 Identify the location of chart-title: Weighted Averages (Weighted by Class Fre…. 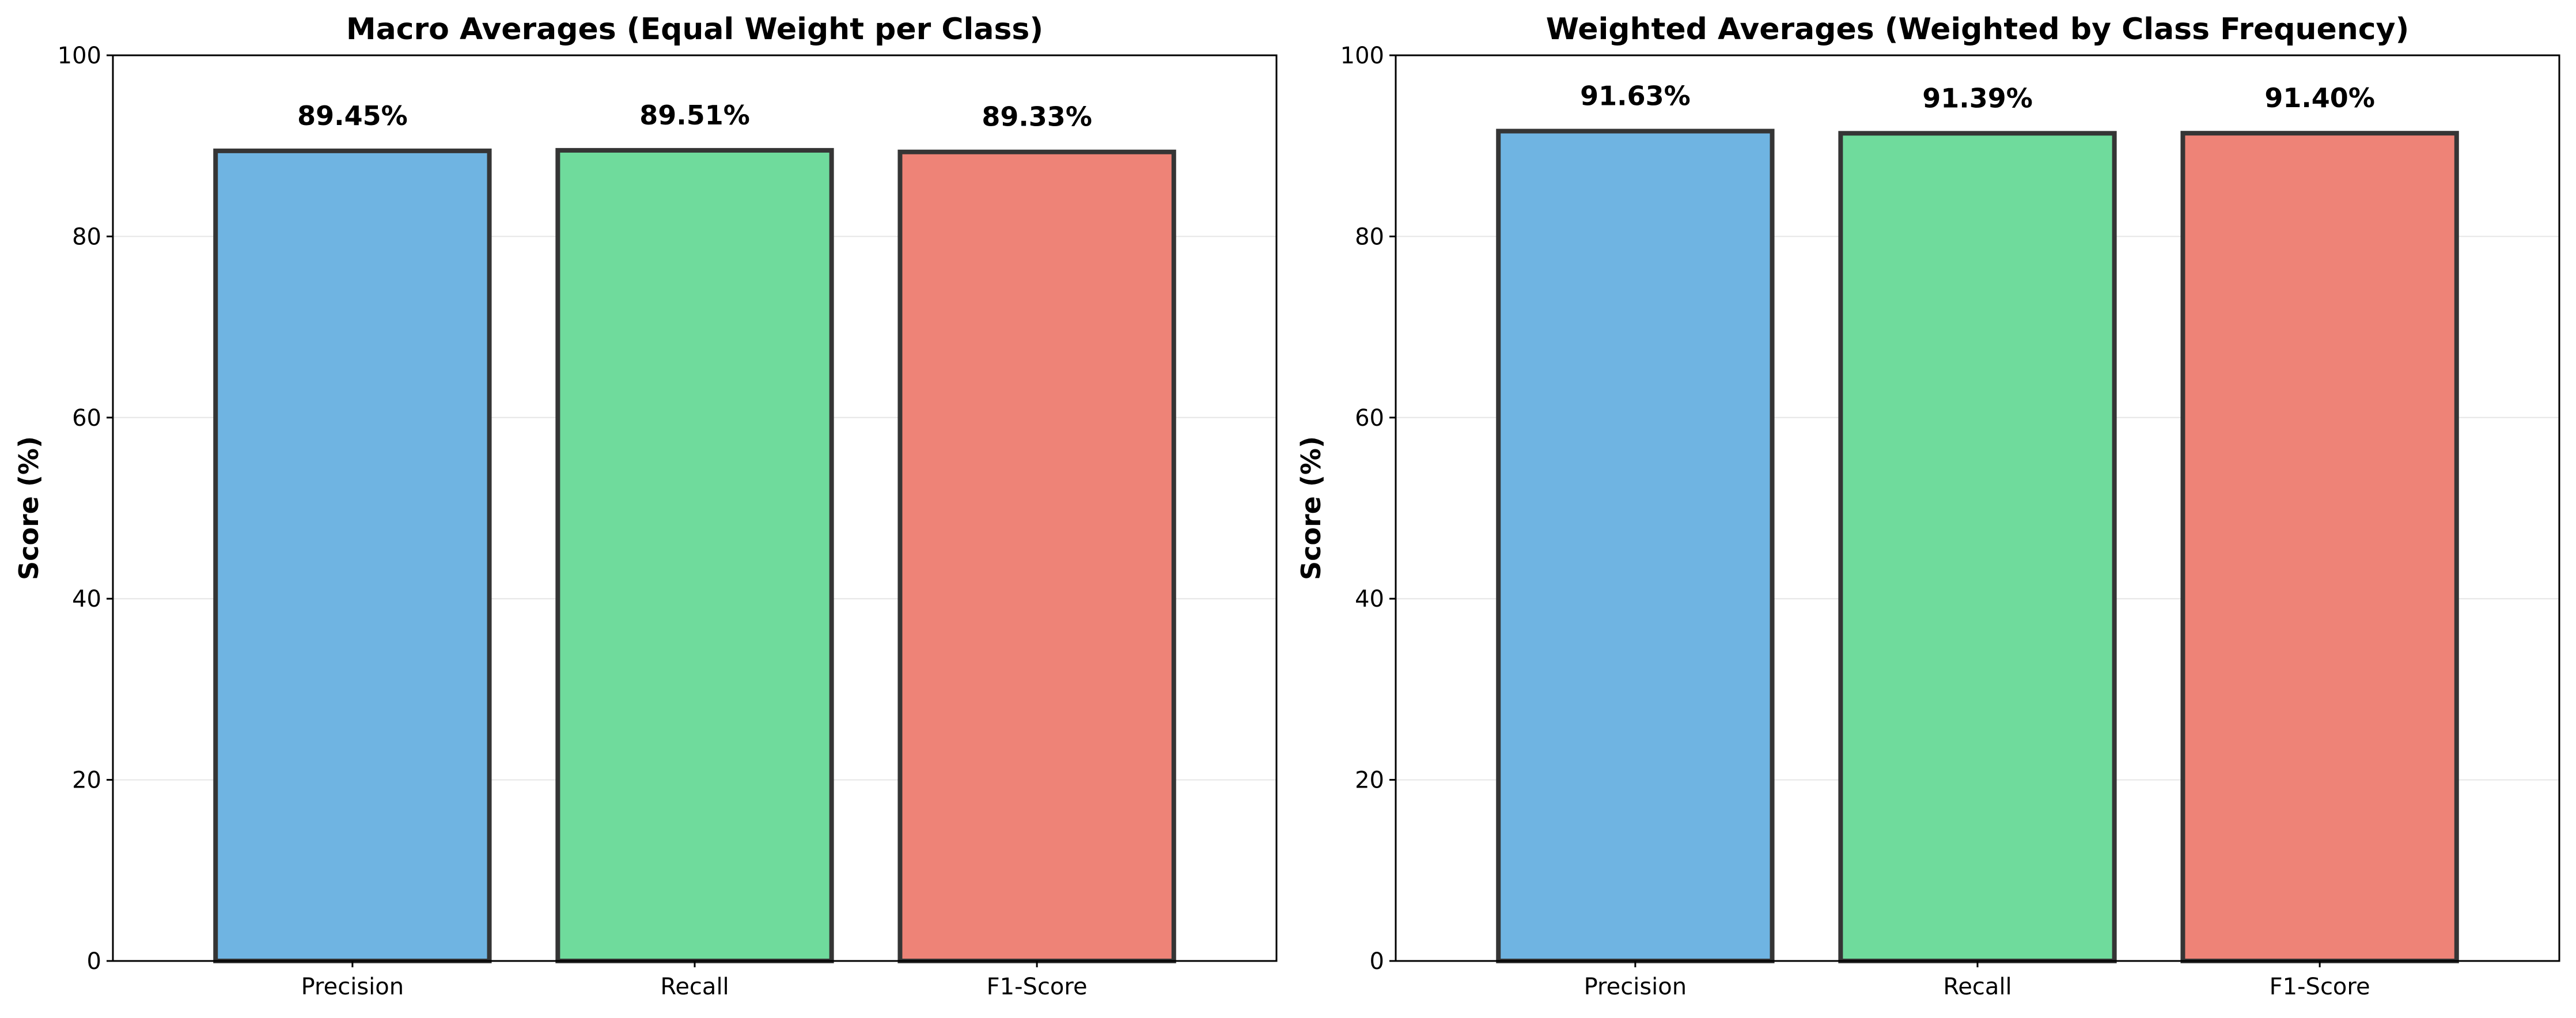
(1978, 29).